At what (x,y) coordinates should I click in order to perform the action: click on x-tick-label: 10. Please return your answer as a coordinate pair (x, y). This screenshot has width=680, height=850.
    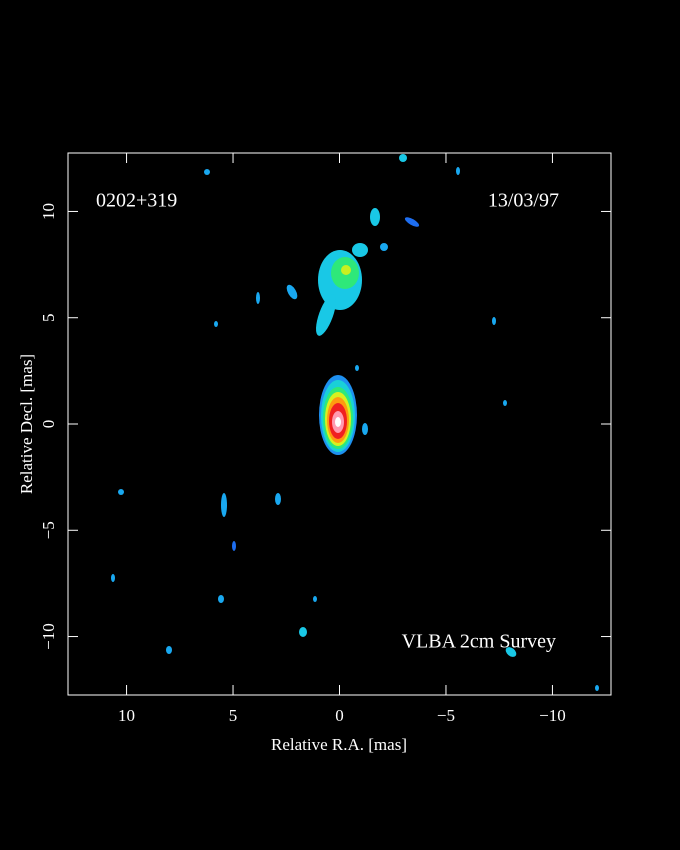
    Looking at the image, I should click on (126, 715).